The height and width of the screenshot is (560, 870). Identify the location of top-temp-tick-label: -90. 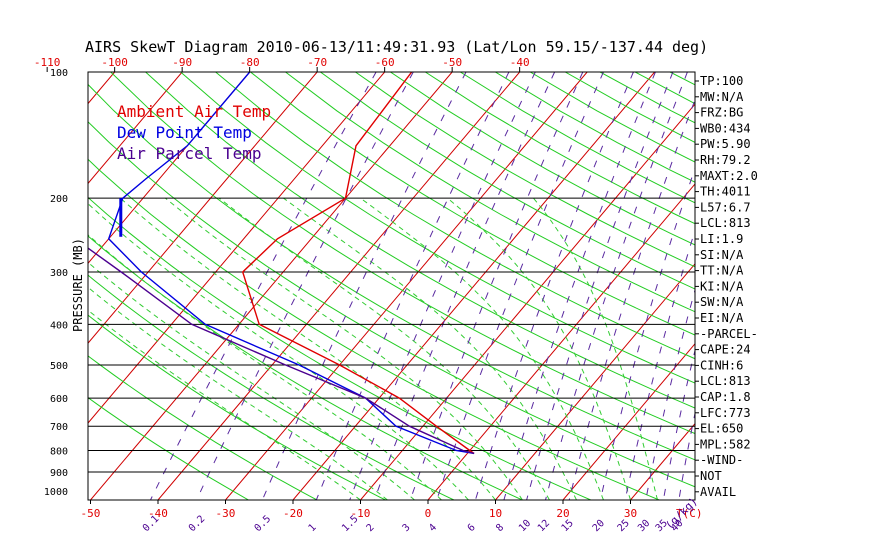
(182, 62).